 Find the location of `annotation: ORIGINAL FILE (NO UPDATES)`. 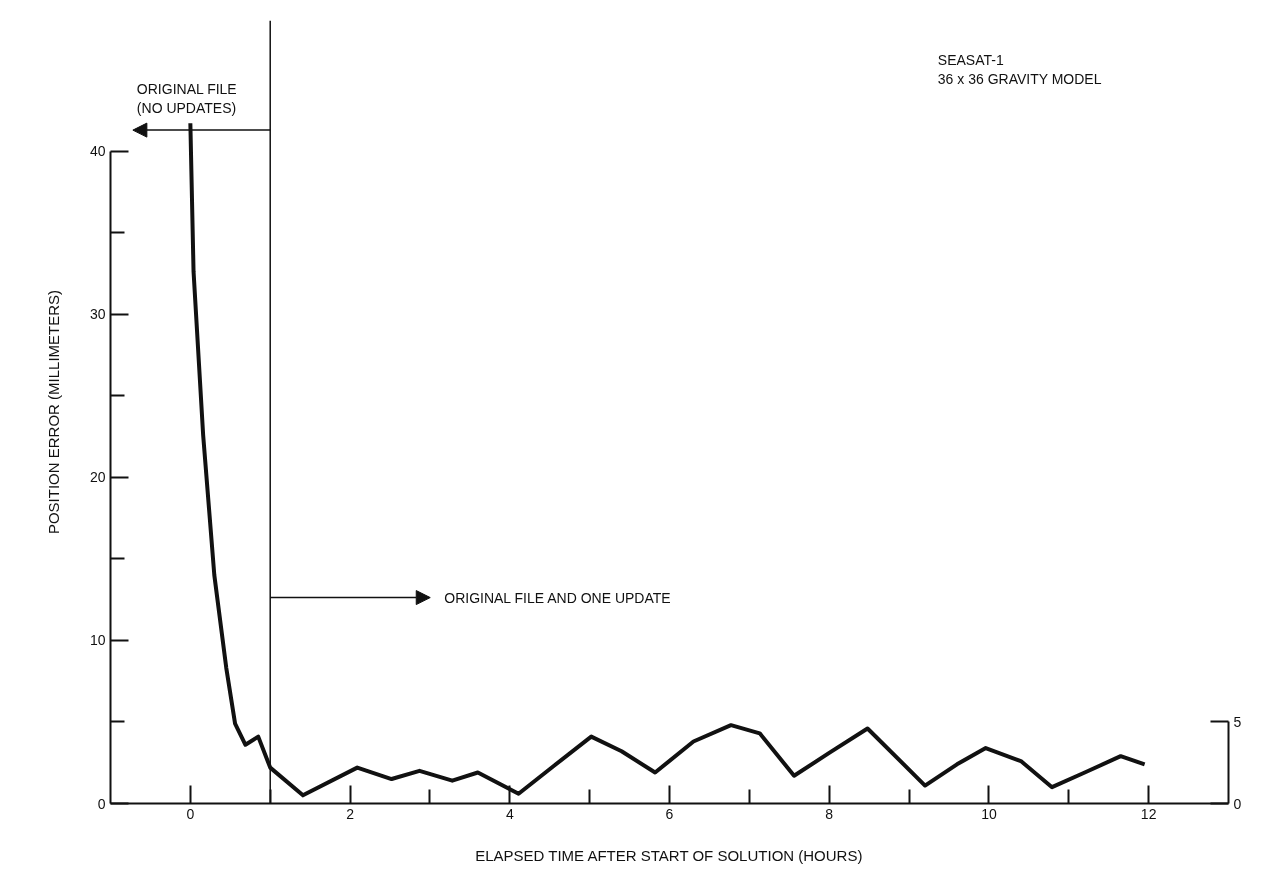

annotation: ORIGINAL FILE (NO UPDATES) is located at coordinates (186, 98).